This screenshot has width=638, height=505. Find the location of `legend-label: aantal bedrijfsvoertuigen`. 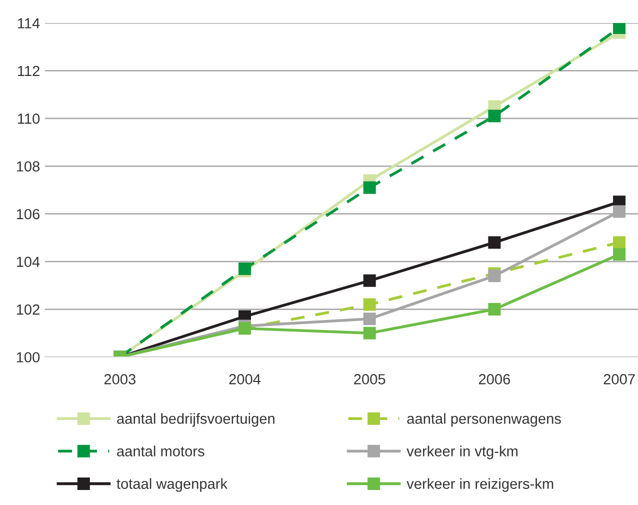

legend-label: aantal bedrijfsvoertuigen is located at coordinates (195, 420).